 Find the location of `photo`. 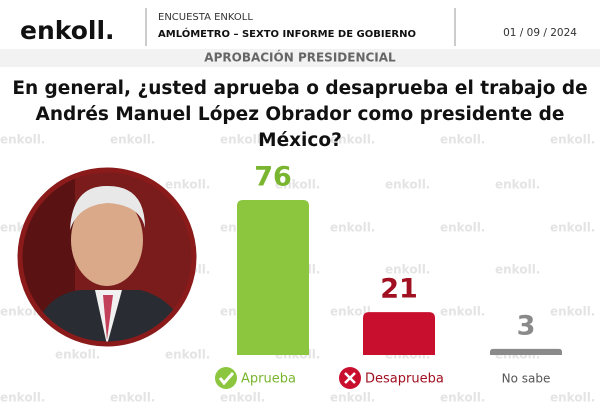

photo is located at coordinates (107, 257).